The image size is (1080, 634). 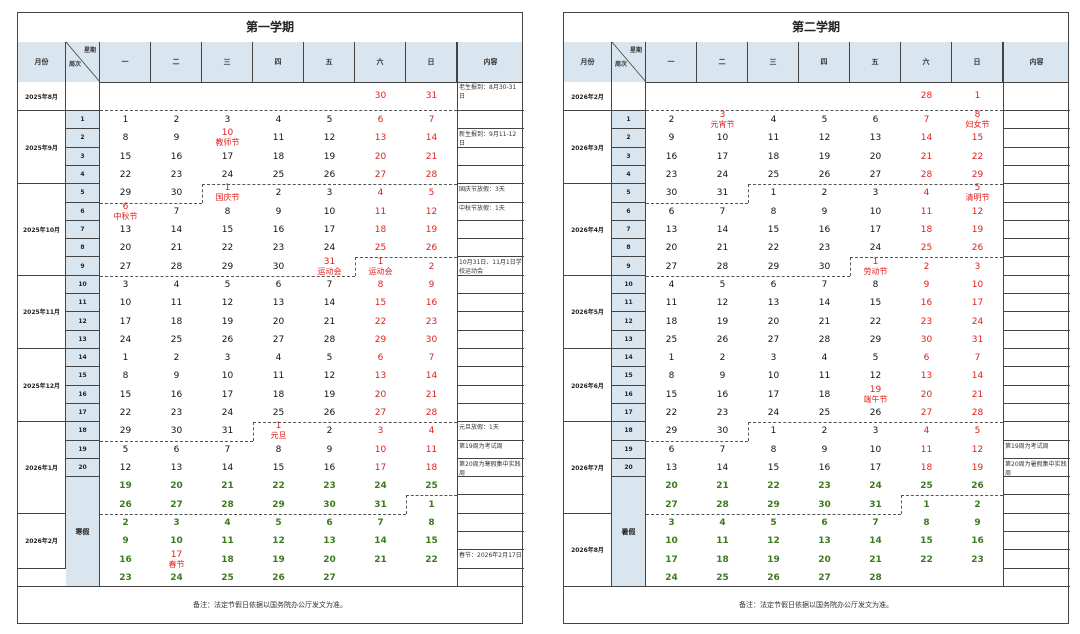 I want to click on day-cell: 26, so click(x=329, y=413).